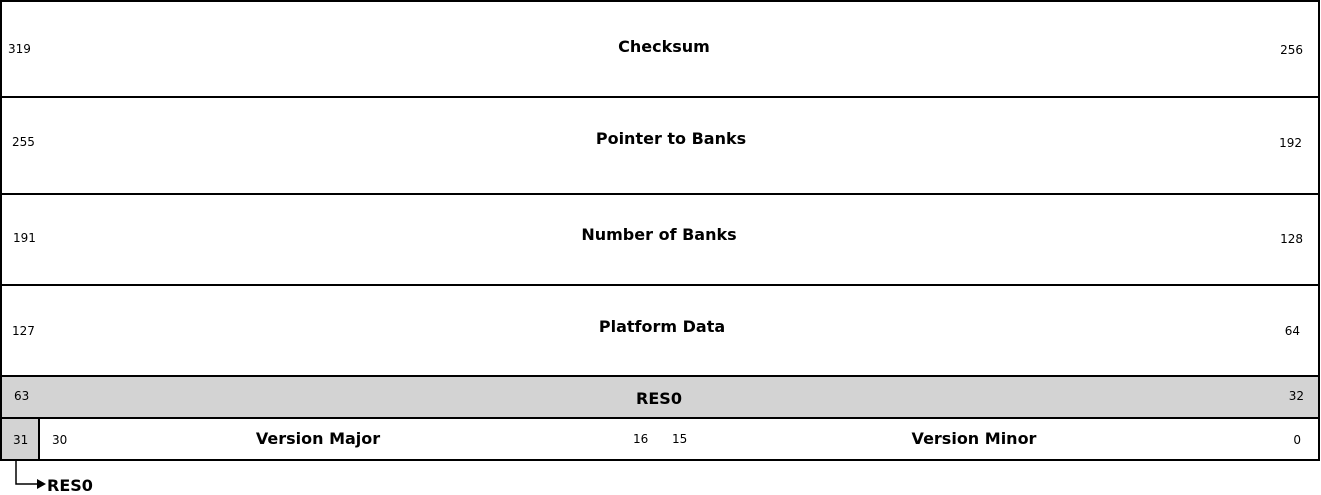  I want to click on field-name-number-of-banks: Number of Banks, so click(659, 234).